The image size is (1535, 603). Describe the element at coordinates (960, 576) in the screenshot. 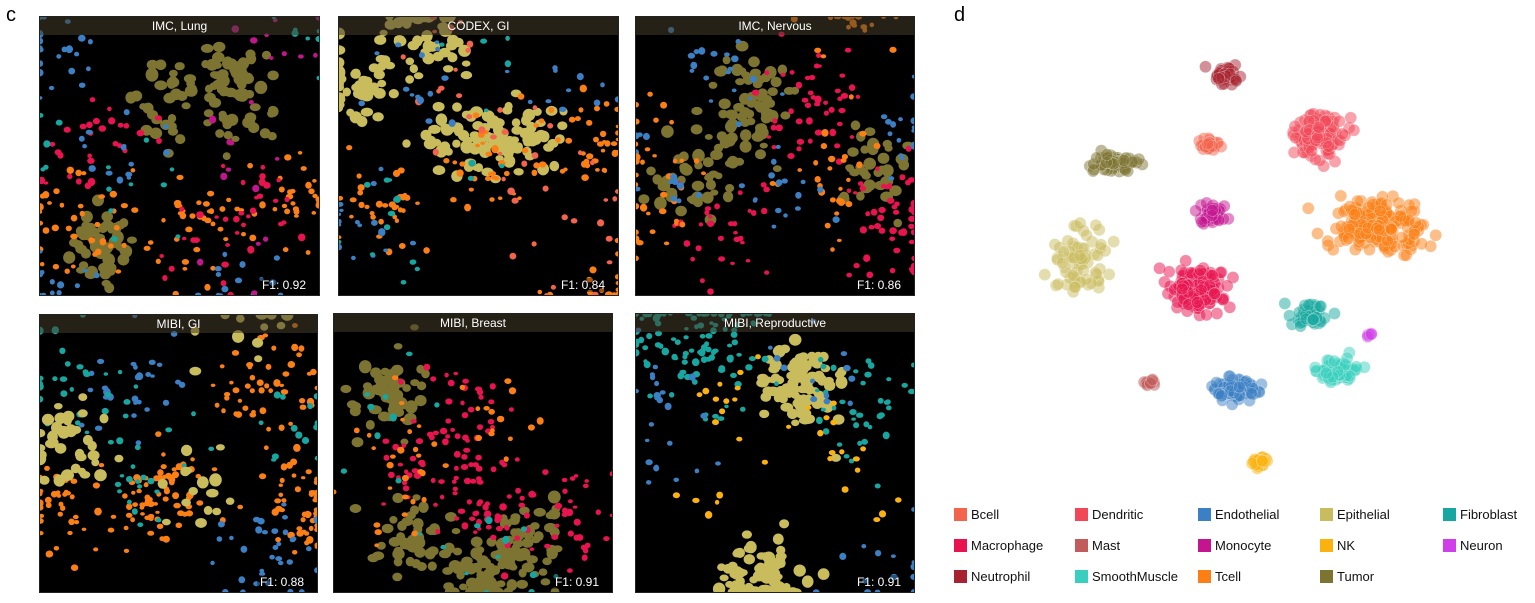

I see `legend-swatch` at that location.